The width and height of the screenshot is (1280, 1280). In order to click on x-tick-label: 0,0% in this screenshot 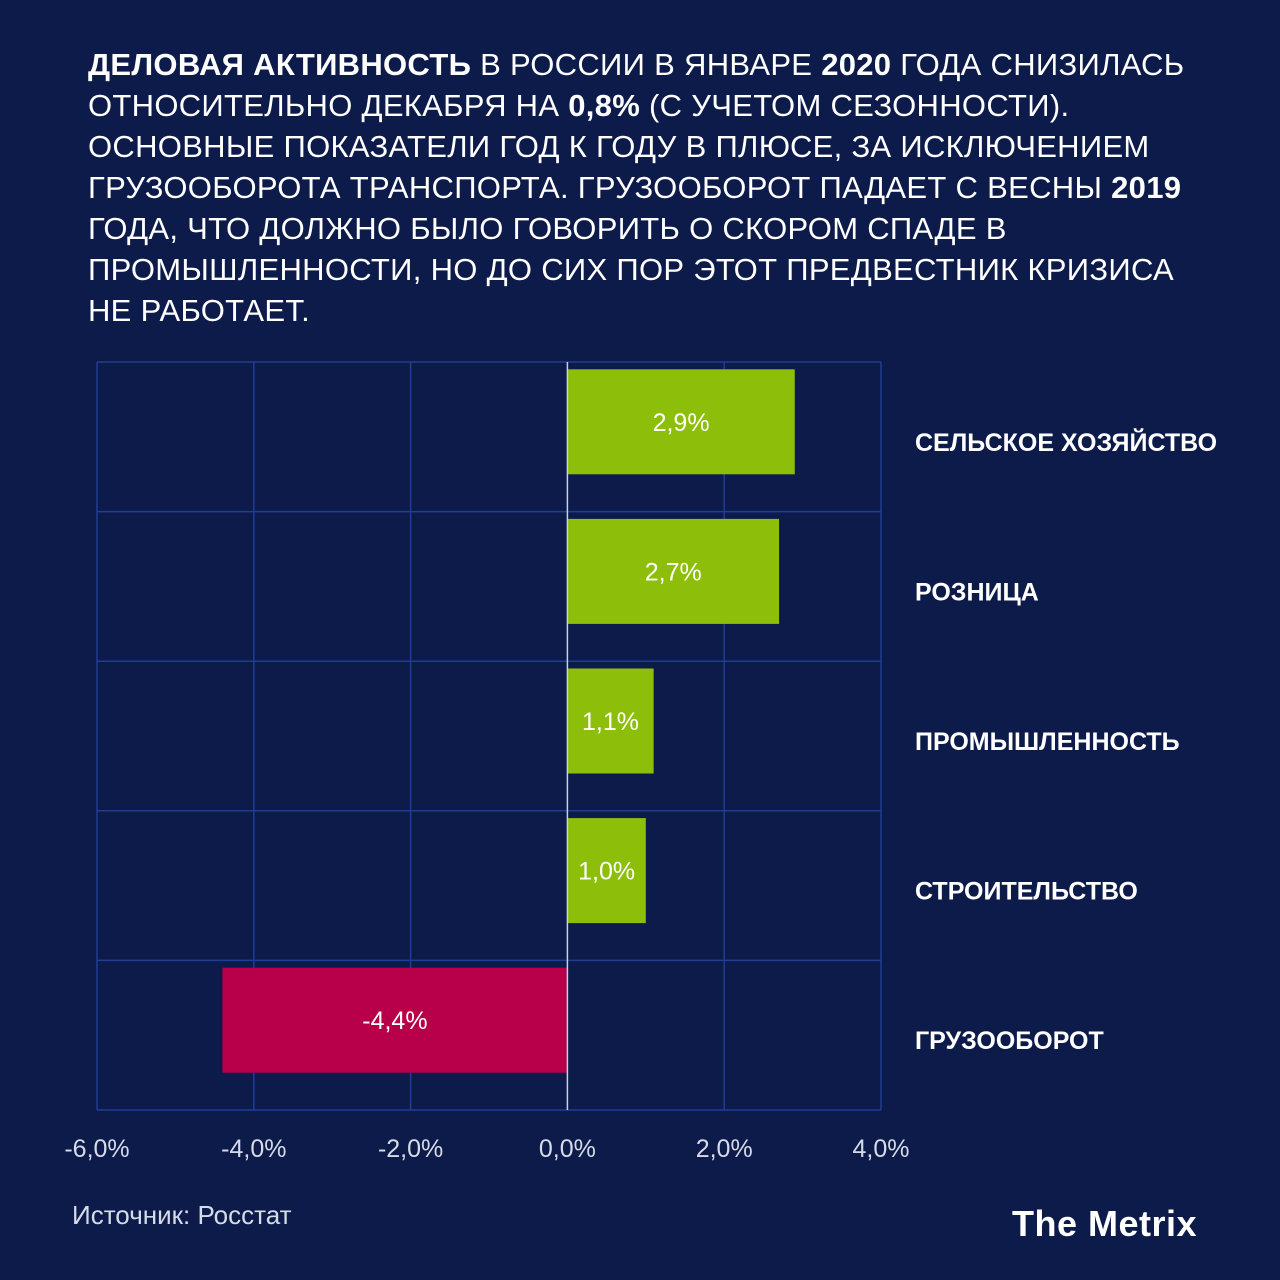, I will do `click(567, 1149)`.